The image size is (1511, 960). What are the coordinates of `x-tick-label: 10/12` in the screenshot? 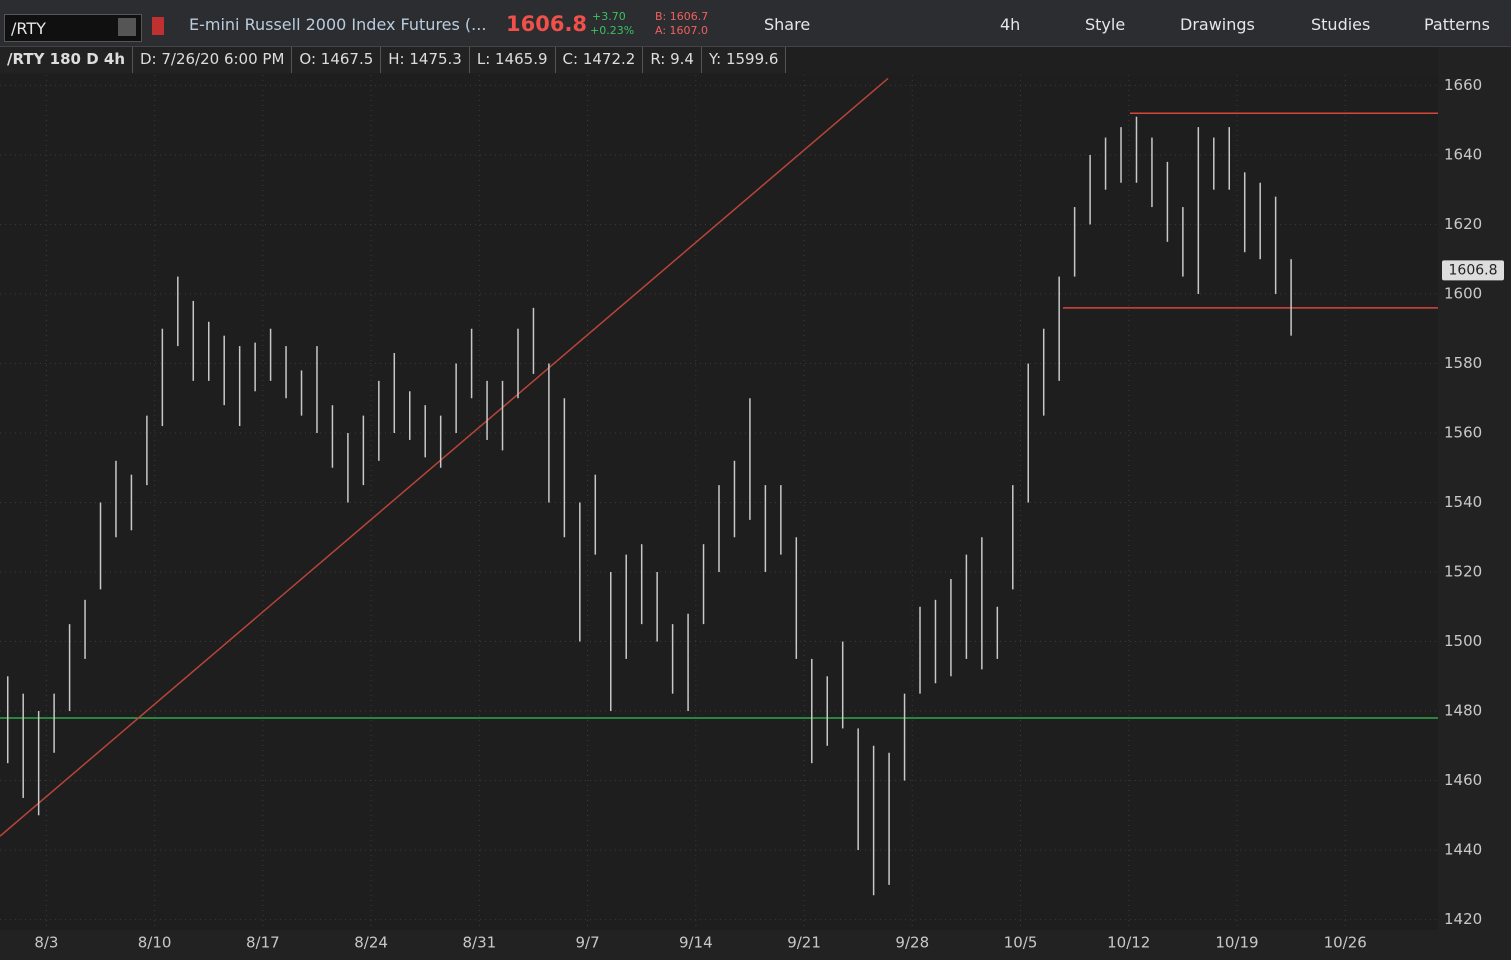 It's located at (1128, 943).